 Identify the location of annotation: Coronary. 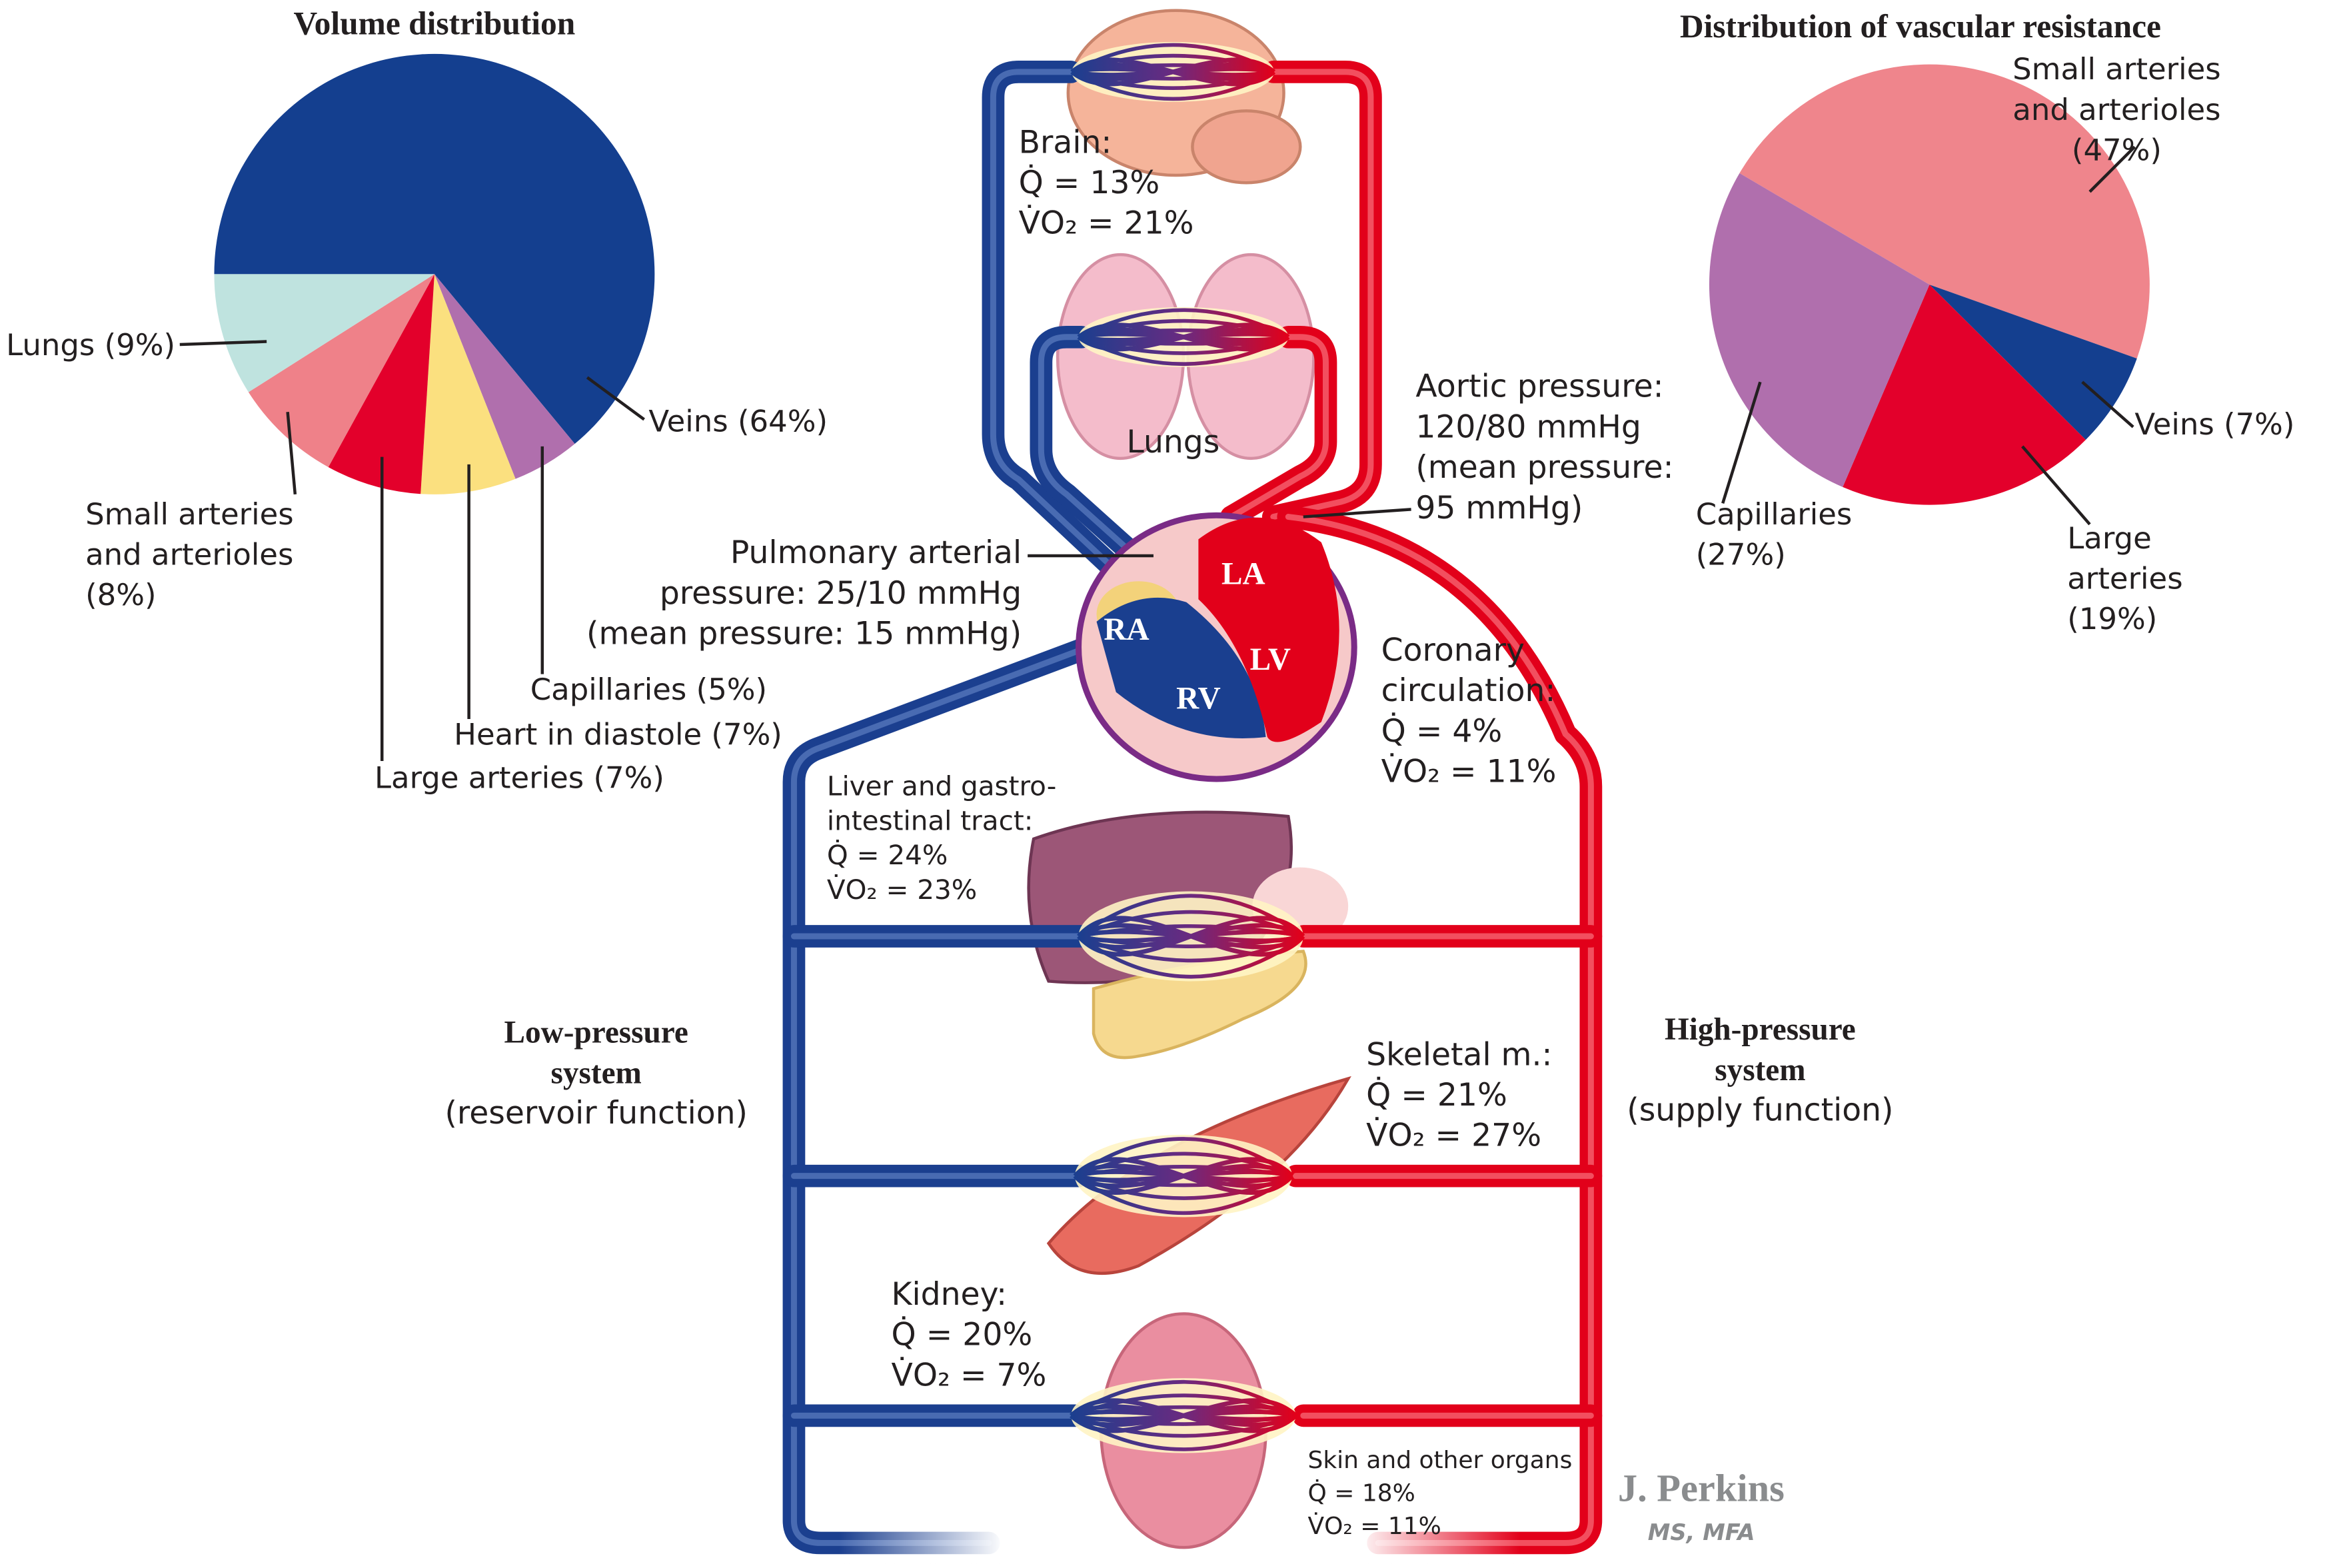
(1453, 650).